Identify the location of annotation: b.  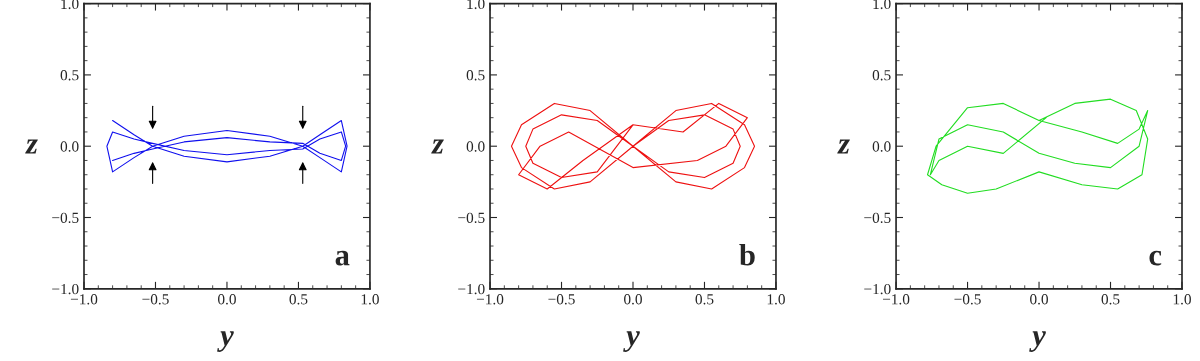
(747, 254).